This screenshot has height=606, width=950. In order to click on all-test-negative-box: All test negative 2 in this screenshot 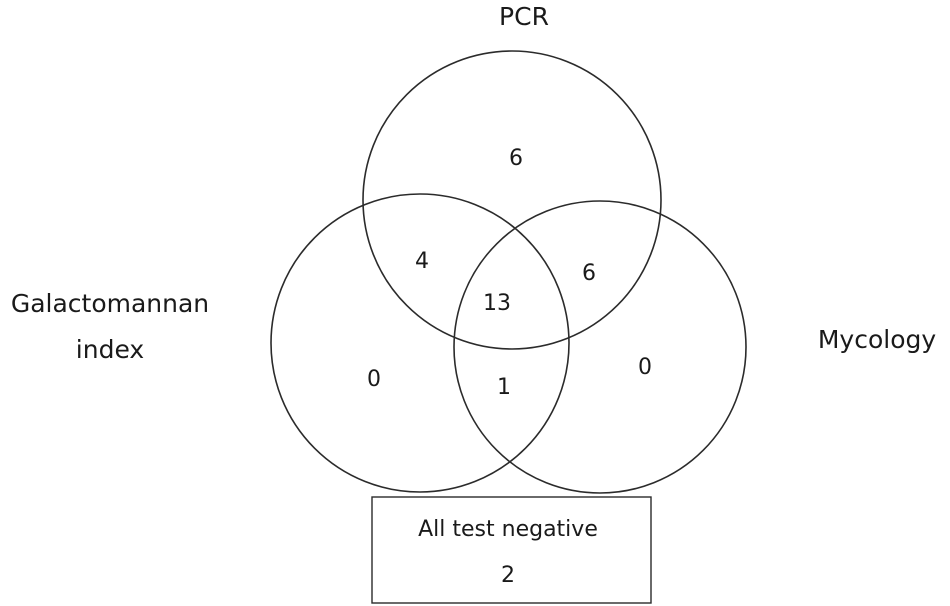, I will do `click(511, 550)`.